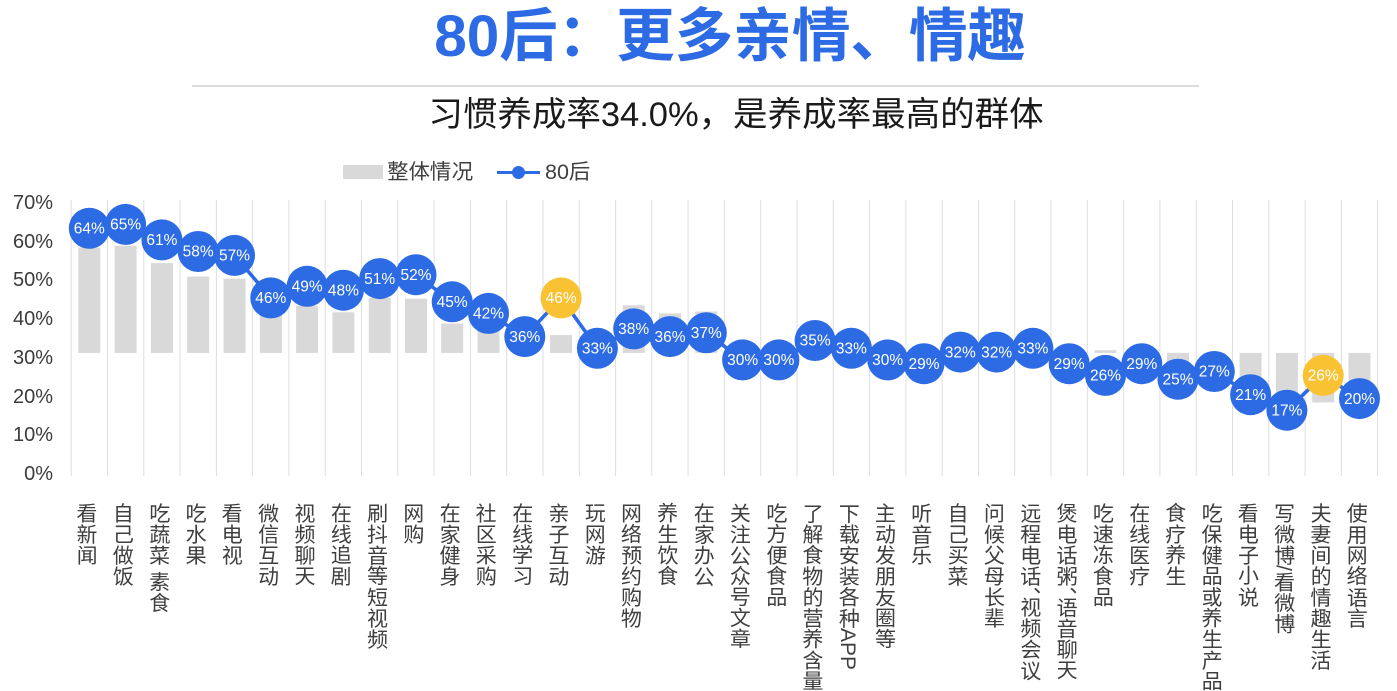  What do you see at coordinates (452, 302) in the screenshot?
I see `svg-text: 45%` at bounding box center [452, 302].